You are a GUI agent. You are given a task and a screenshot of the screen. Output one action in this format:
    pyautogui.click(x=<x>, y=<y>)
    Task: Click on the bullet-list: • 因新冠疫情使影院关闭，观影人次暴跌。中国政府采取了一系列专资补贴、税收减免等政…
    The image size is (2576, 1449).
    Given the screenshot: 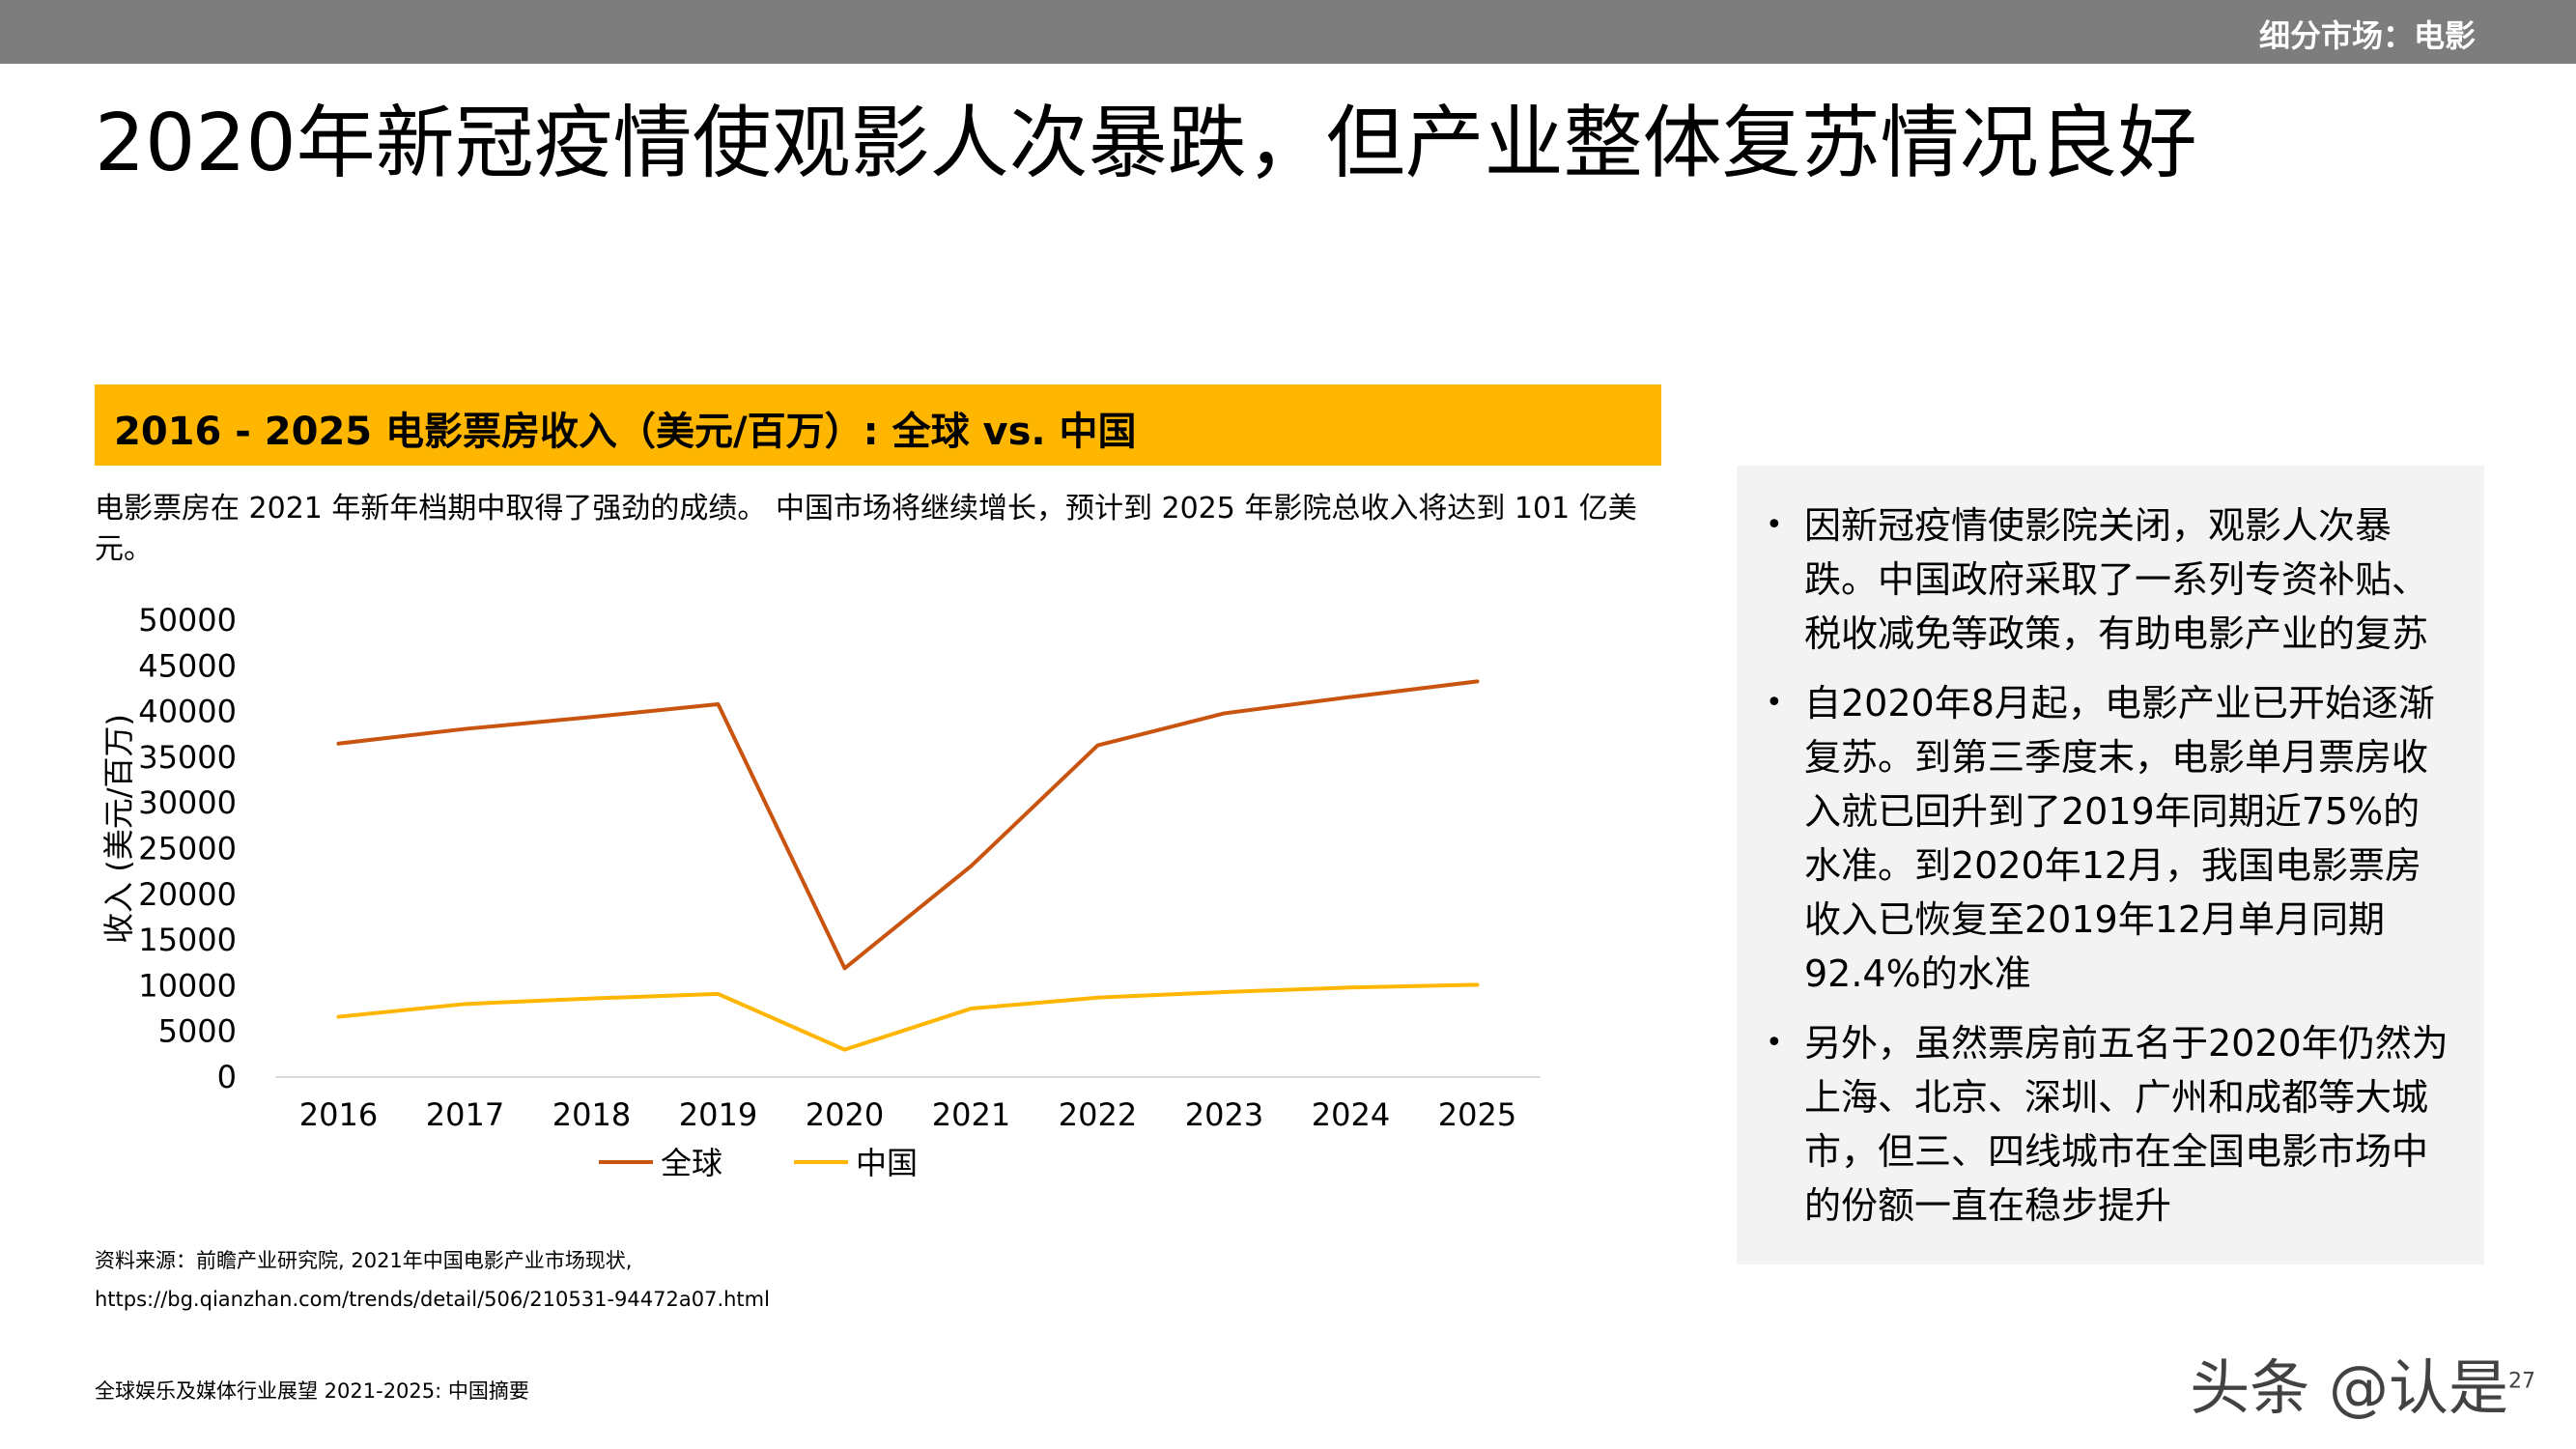 What is the action you would take?
    pyautogui.click(x=2111, y=873)
    